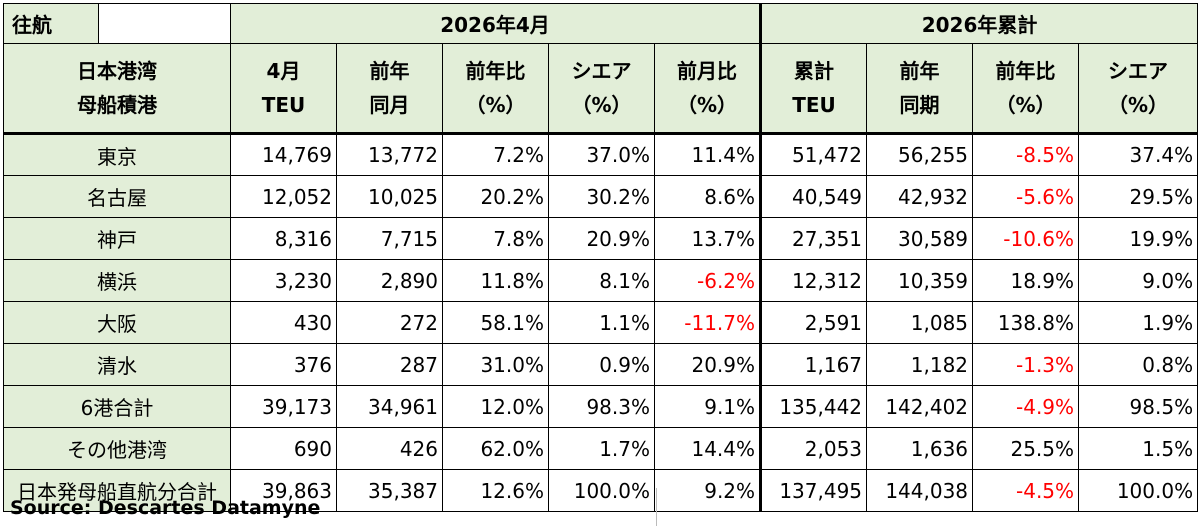  Describe the element at coordinates (117, 280) in the screenshot. I see `port-name-cell: 横浜` at that location.